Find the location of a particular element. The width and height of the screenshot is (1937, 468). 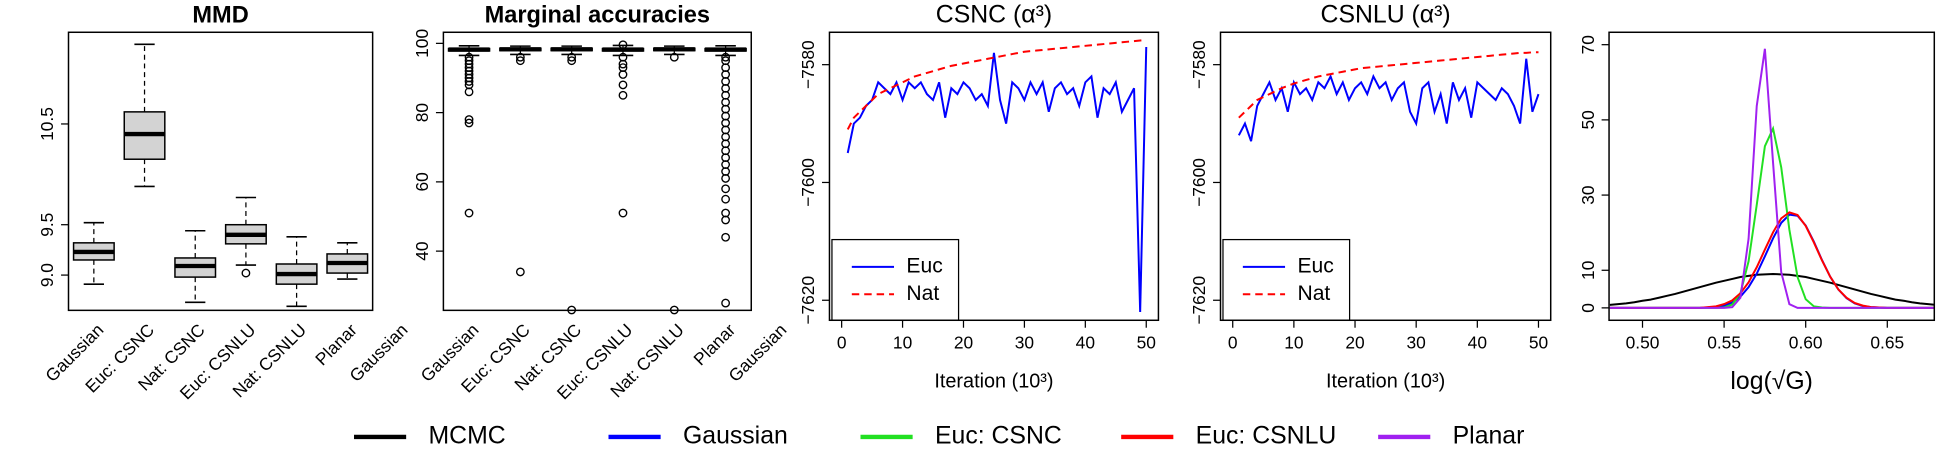

y-tick-label: 70 is located at coordinates (1588, 44).